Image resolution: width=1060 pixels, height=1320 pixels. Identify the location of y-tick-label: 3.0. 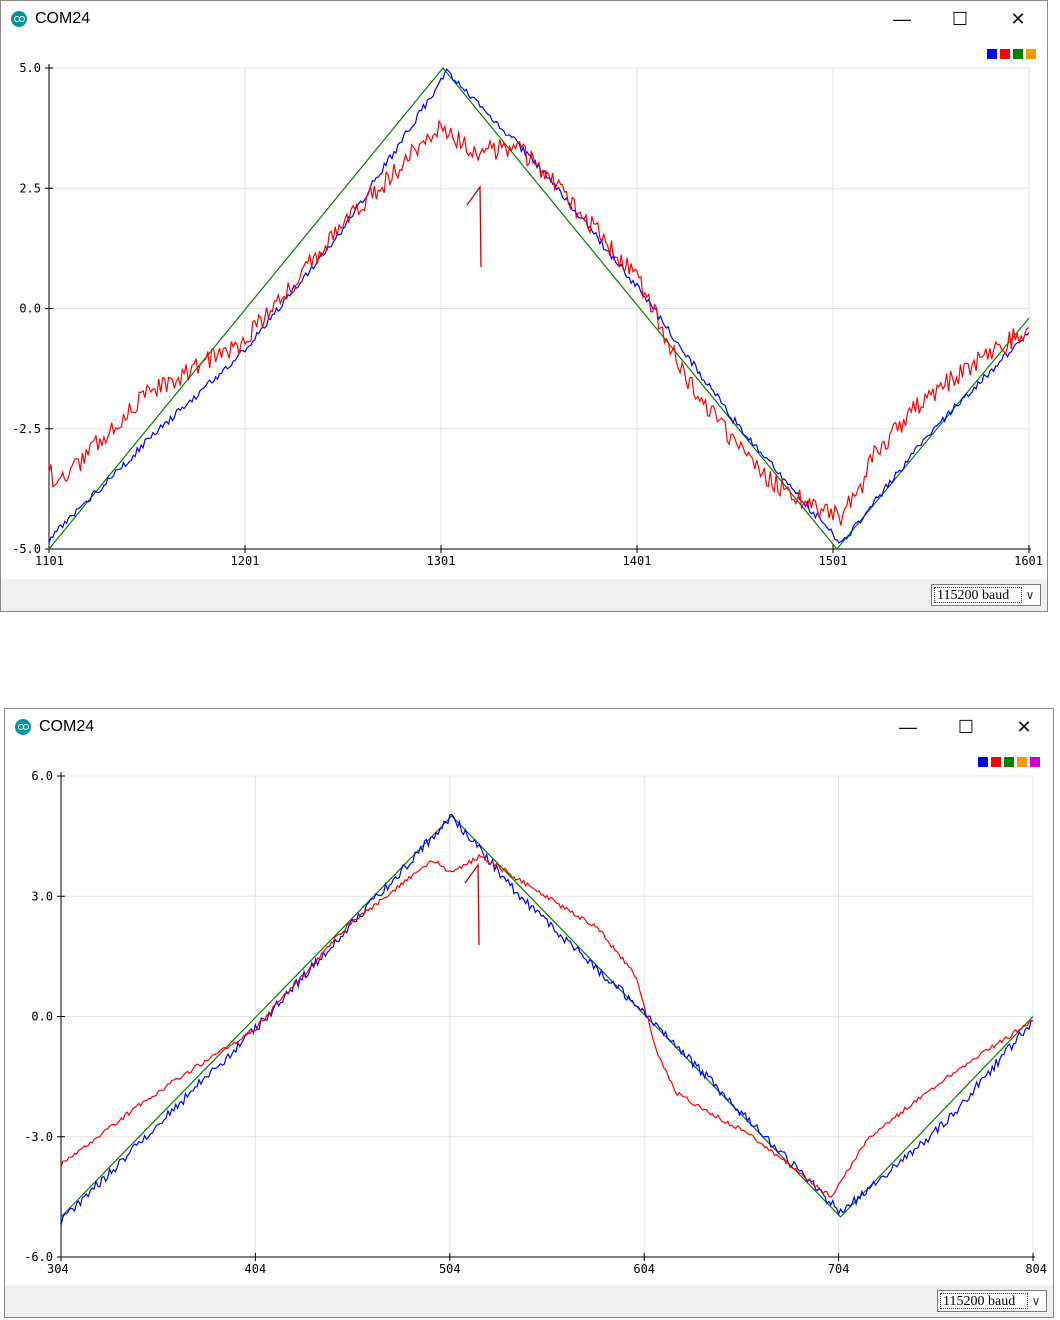
(42, 896).